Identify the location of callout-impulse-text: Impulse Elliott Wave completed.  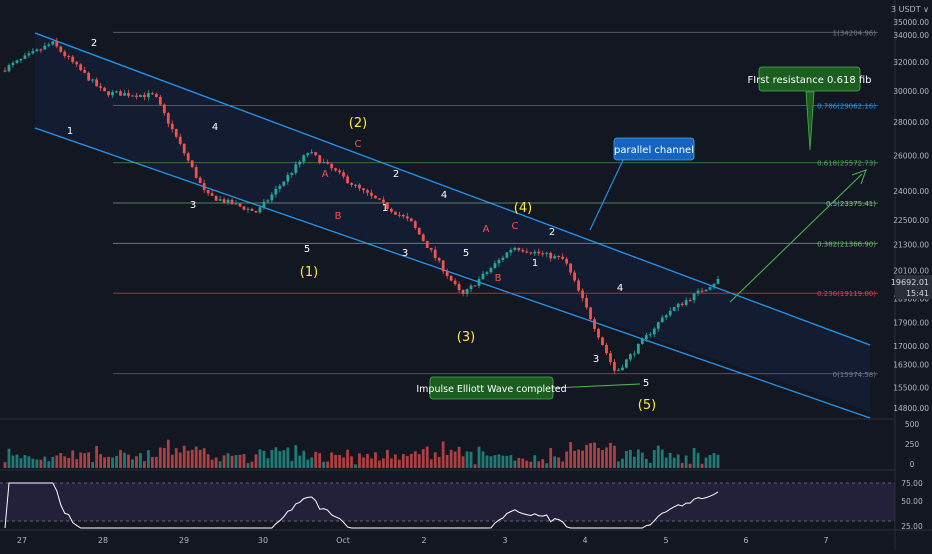
(491, 389).